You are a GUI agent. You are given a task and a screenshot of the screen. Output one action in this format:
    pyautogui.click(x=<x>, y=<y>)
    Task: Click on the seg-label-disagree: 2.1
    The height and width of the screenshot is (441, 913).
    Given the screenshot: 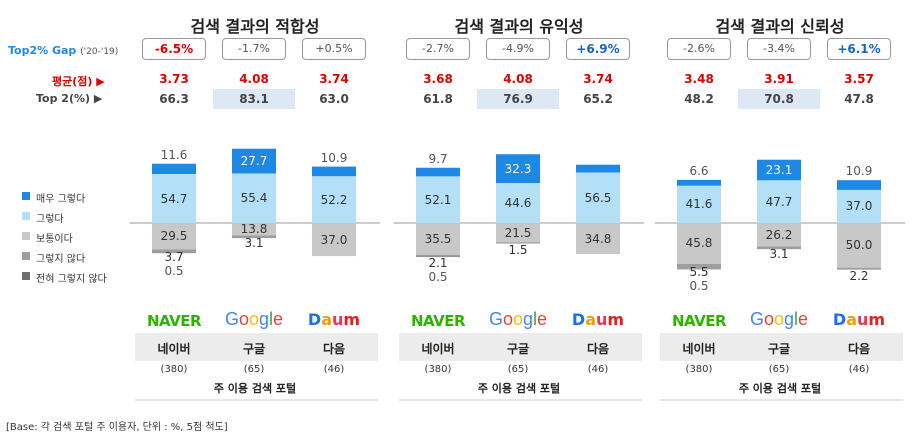 What is the action you would take?
    pyautogui.click(x=438, y=262)
    